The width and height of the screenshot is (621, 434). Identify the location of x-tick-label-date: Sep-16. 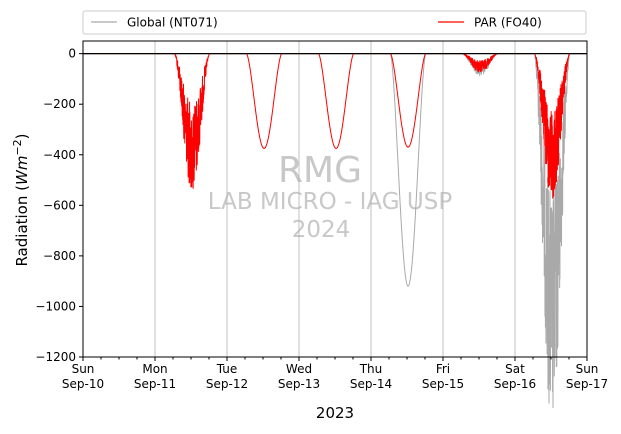
(515, 384).